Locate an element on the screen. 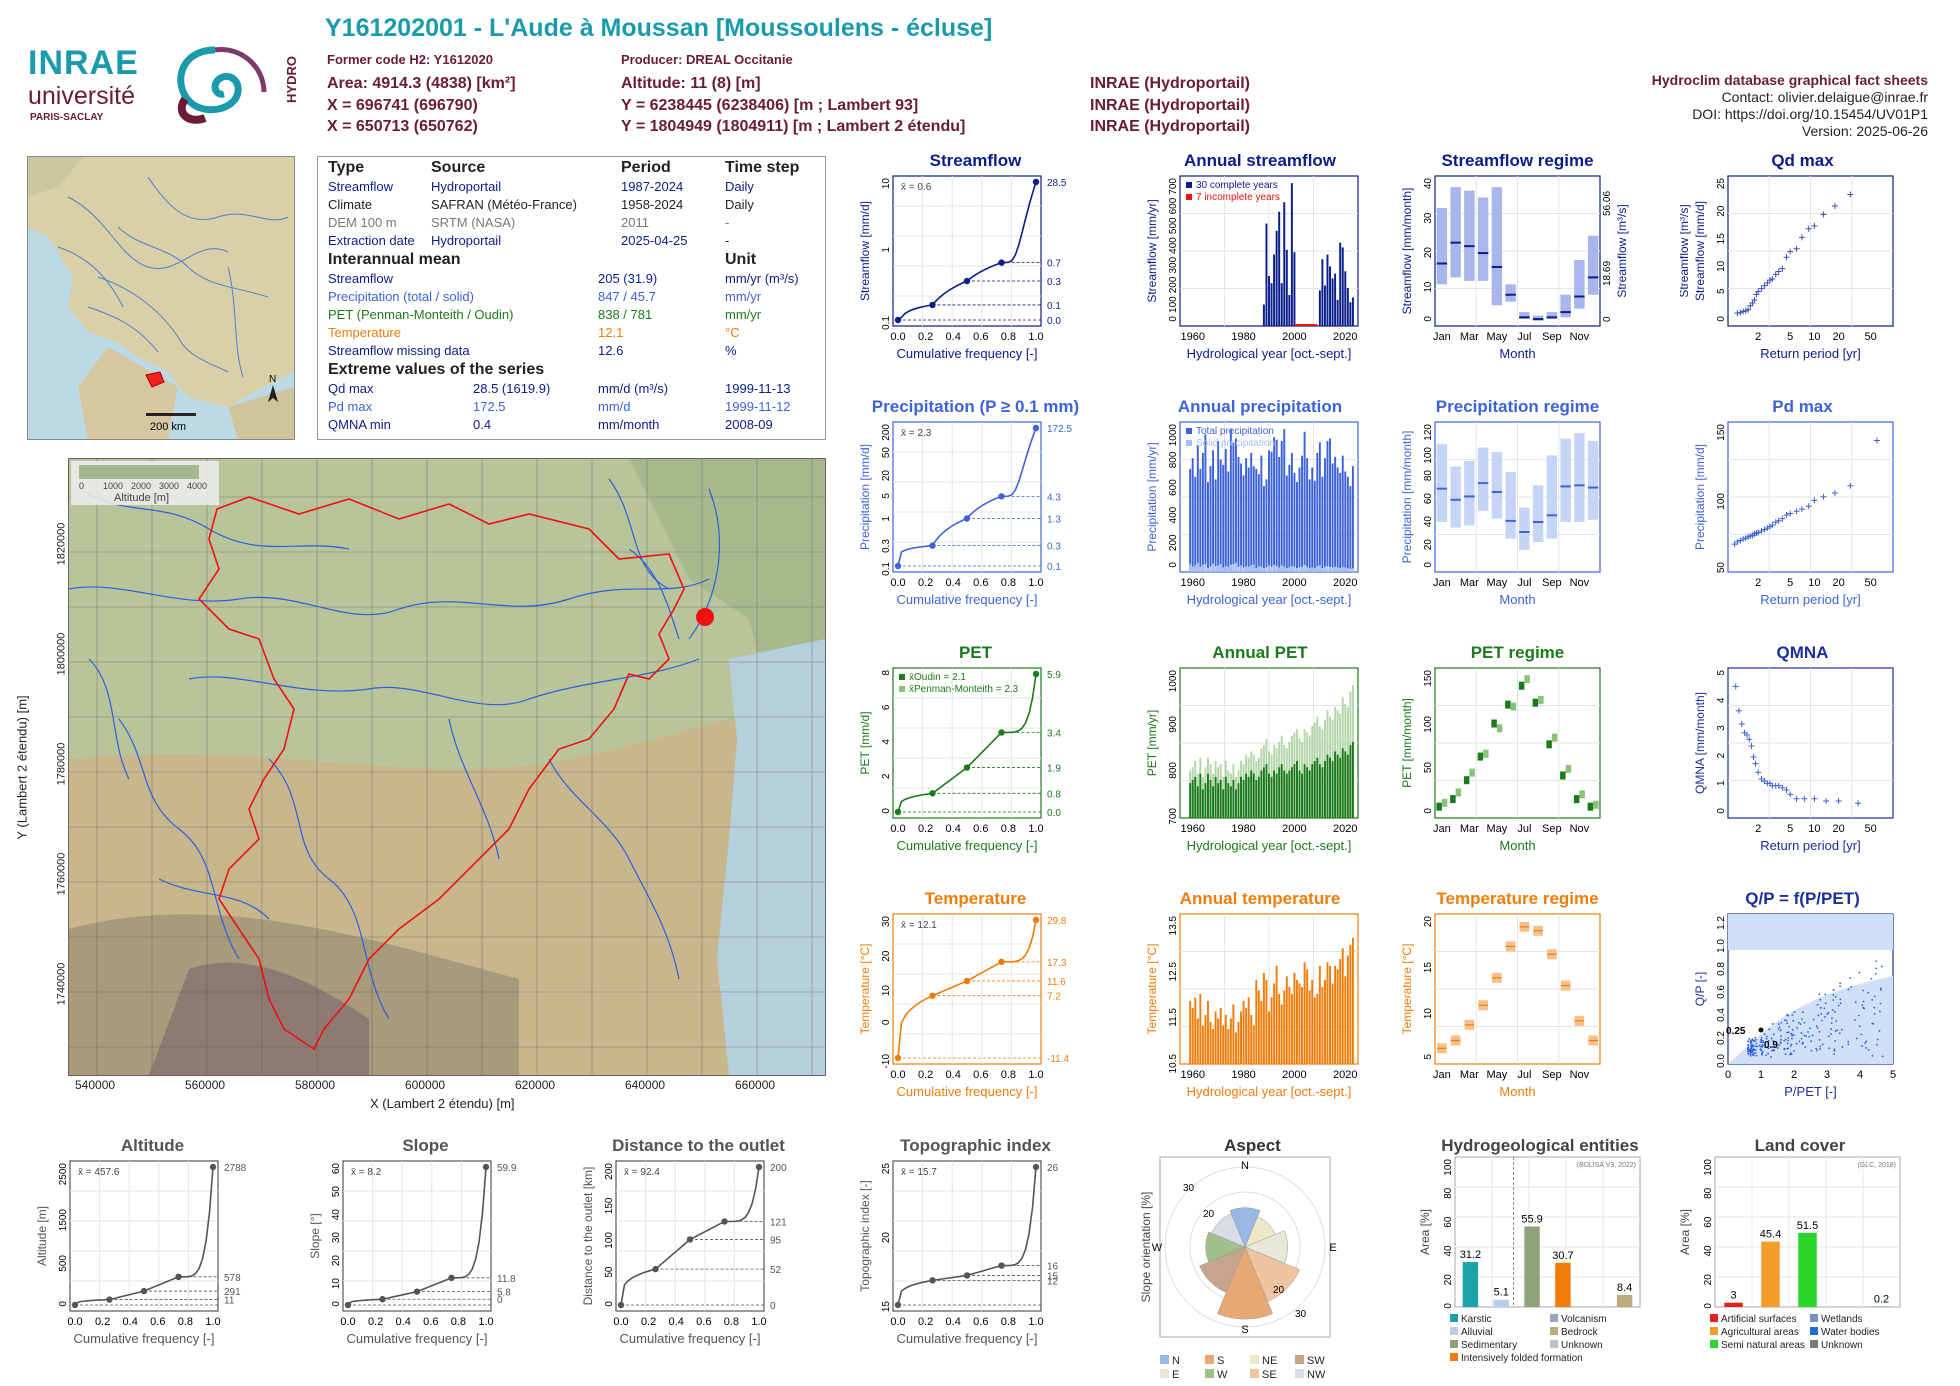 Image resolution: width=1960 pixels, height=1386 pixels. aspect-legend-item: NE is located at coordinates (1263, 1361).